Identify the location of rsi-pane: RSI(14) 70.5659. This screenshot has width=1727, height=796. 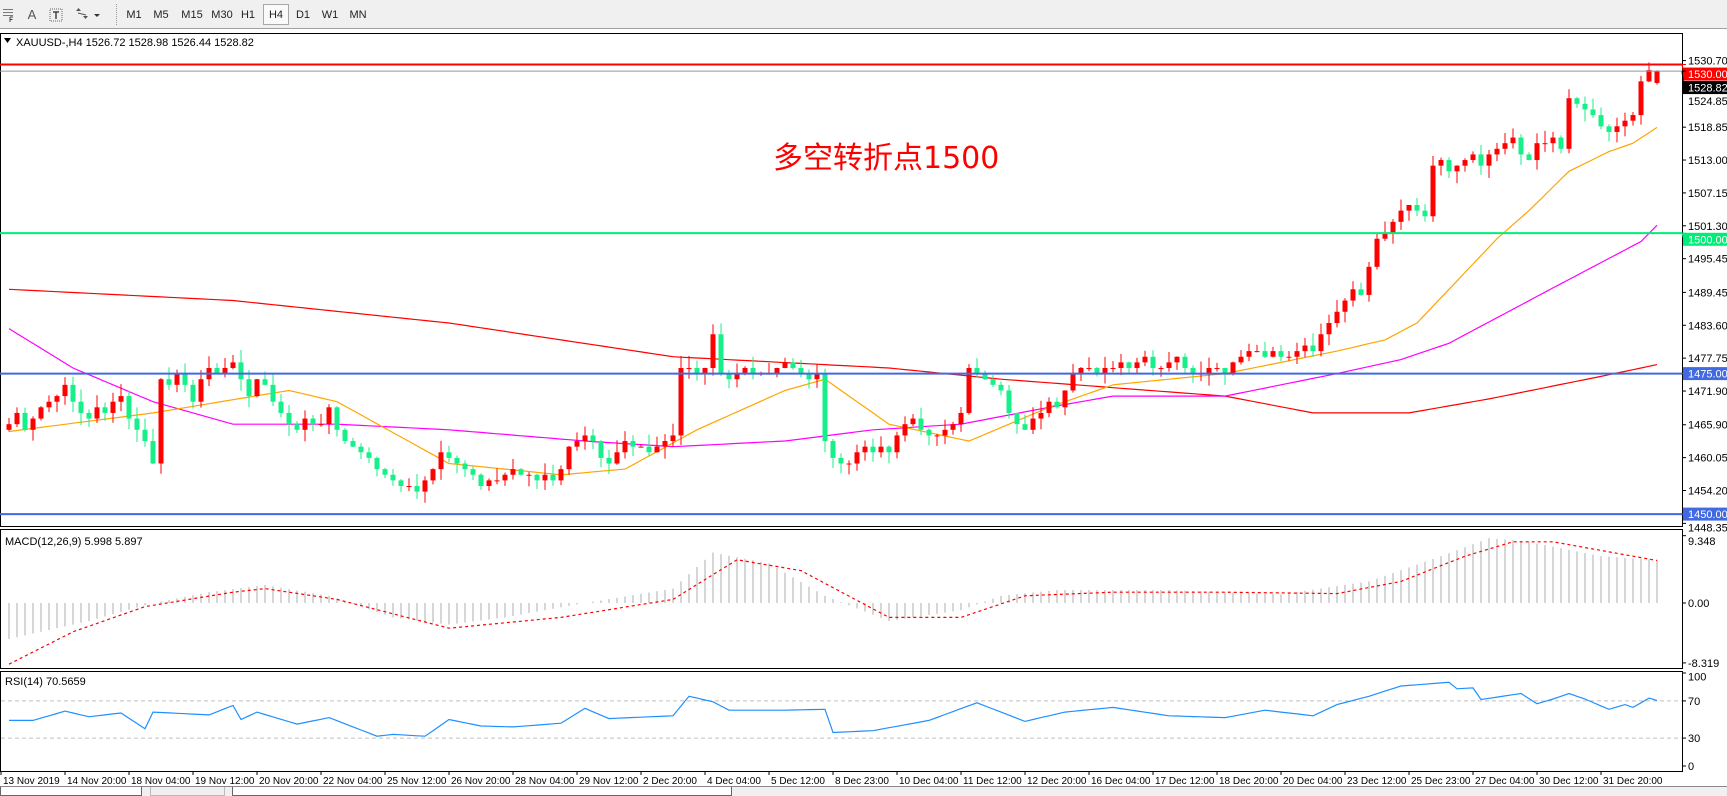
(841, 707).